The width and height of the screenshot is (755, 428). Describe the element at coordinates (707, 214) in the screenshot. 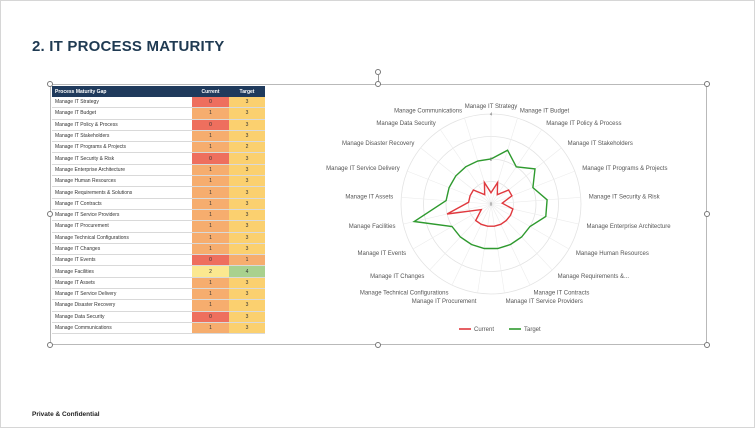

I see `resize-handle-right` at that location.